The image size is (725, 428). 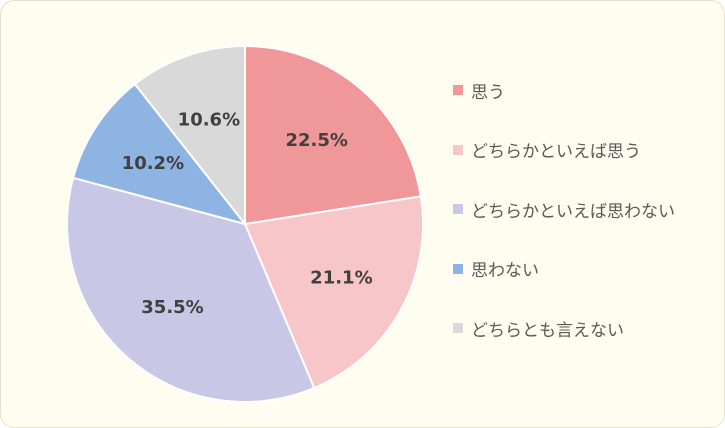 I want to click on legend-label: 思う, so click(x=488, y=92).